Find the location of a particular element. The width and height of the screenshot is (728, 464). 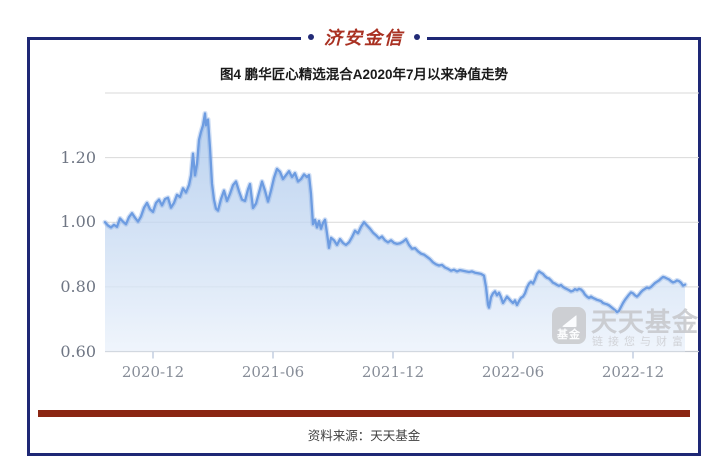

watermark-brand-text: 天天基金 is located at coordinates (645, 322).